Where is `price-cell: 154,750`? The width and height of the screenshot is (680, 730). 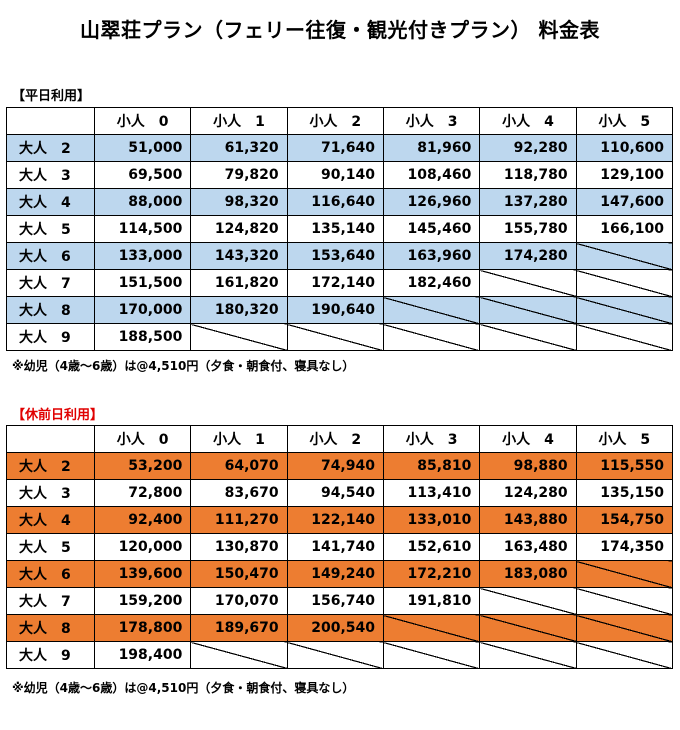
price-cell: 154,750 is located at coordinates (624, 520).